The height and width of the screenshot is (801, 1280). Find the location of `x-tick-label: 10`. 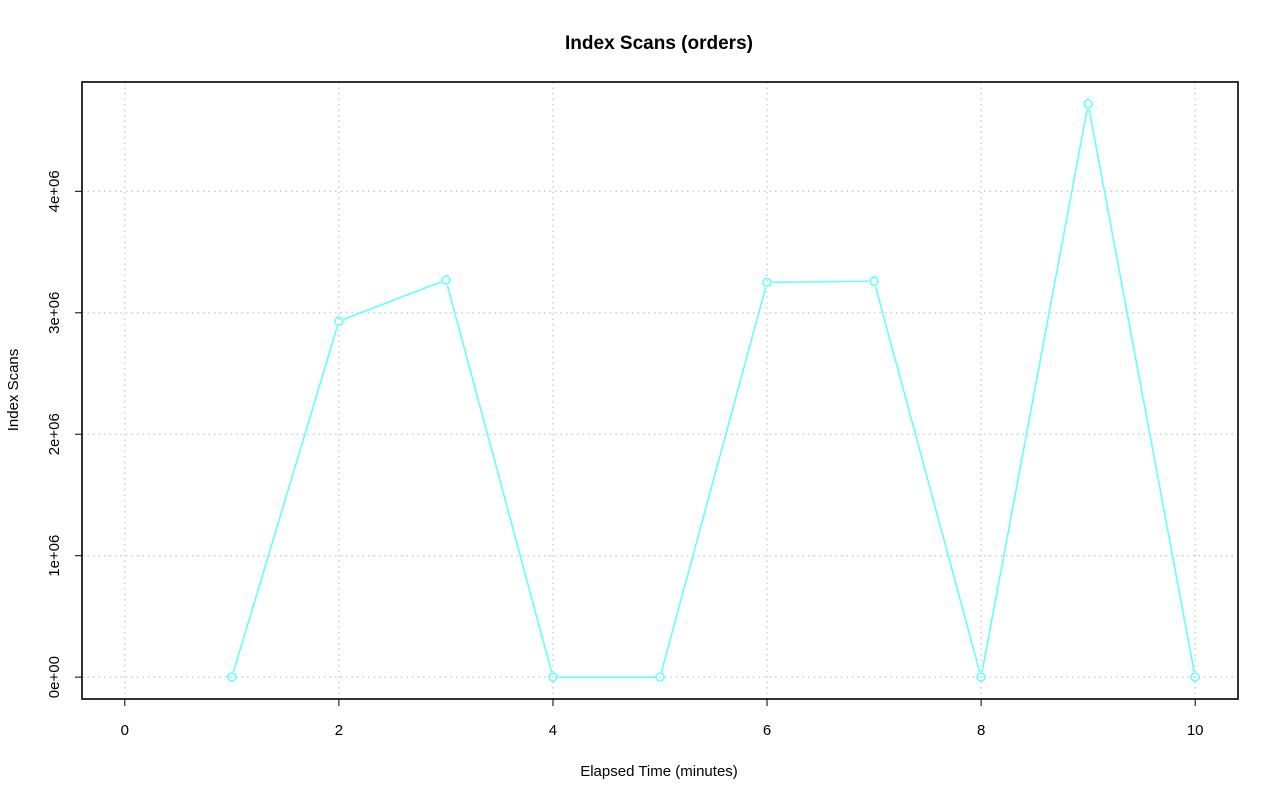

x-tick-label: 10 is located at coordinates (1195, 730).